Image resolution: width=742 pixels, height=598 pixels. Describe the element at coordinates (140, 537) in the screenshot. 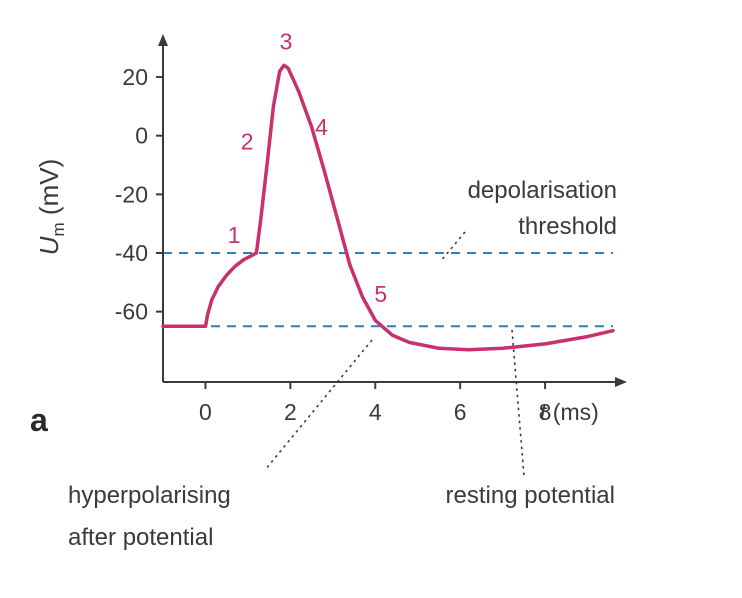

I see `hyperpolarising-annotation-line2: after potential` at that location.